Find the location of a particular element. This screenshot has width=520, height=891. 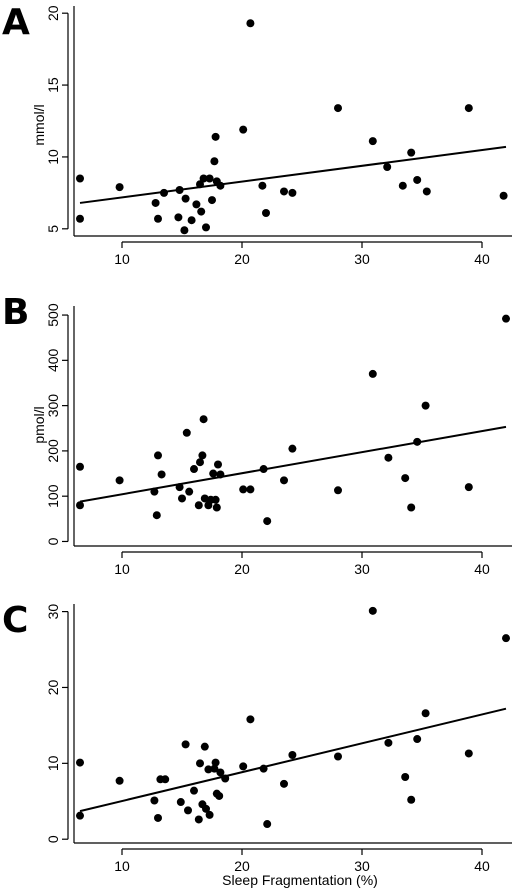

panel-a-y-tick-label: 5 is located at coordinates (53, 229).